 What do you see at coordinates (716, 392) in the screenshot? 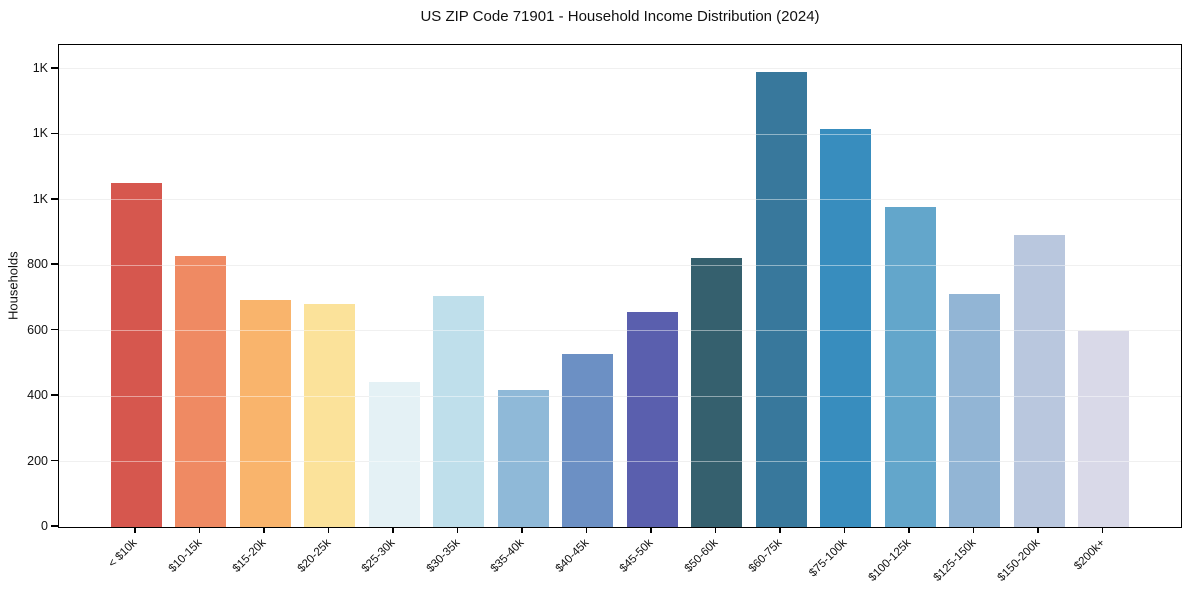
I see `bar-50-60k` at bounding box center [716, 392].